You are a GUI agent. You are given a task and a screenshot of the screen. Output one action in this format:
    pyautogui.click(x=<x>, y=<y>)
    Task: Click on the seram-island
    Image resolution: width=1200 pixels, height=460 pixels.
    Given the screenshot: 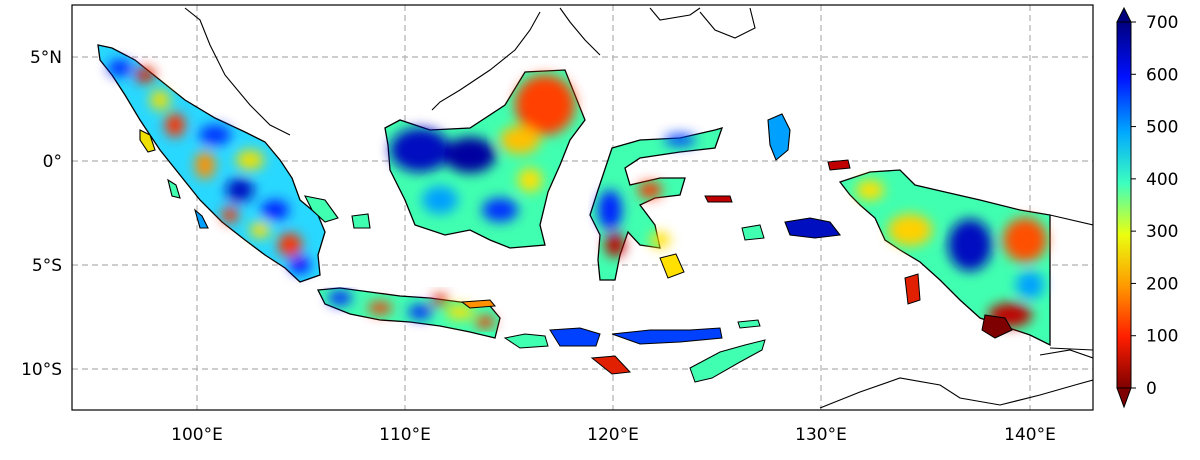 What is the action you would take?
    pyautogui.click(x=813, y=228)
    